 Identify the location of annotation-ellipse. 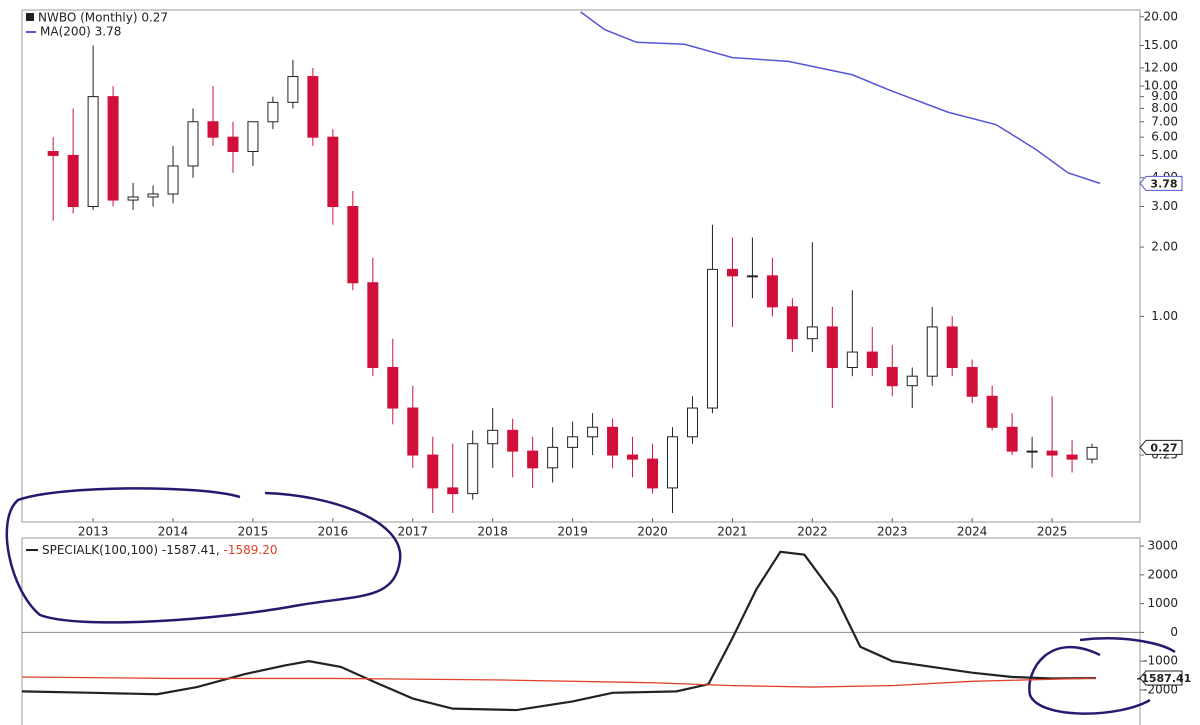
(203, 555).